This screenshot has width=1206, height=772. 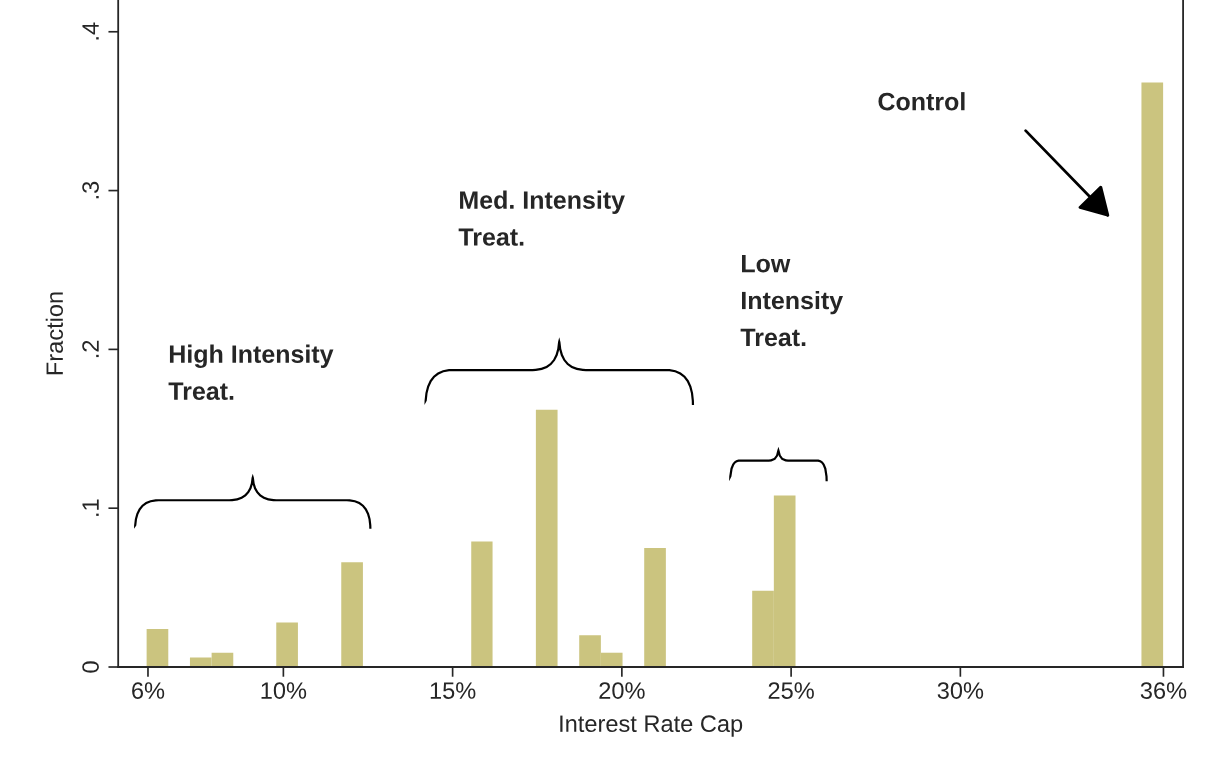 What do you see at coordinates (453, 690) in the screenshot?
I see `x-tick-label: 15%` at bounding box center [453, 690].